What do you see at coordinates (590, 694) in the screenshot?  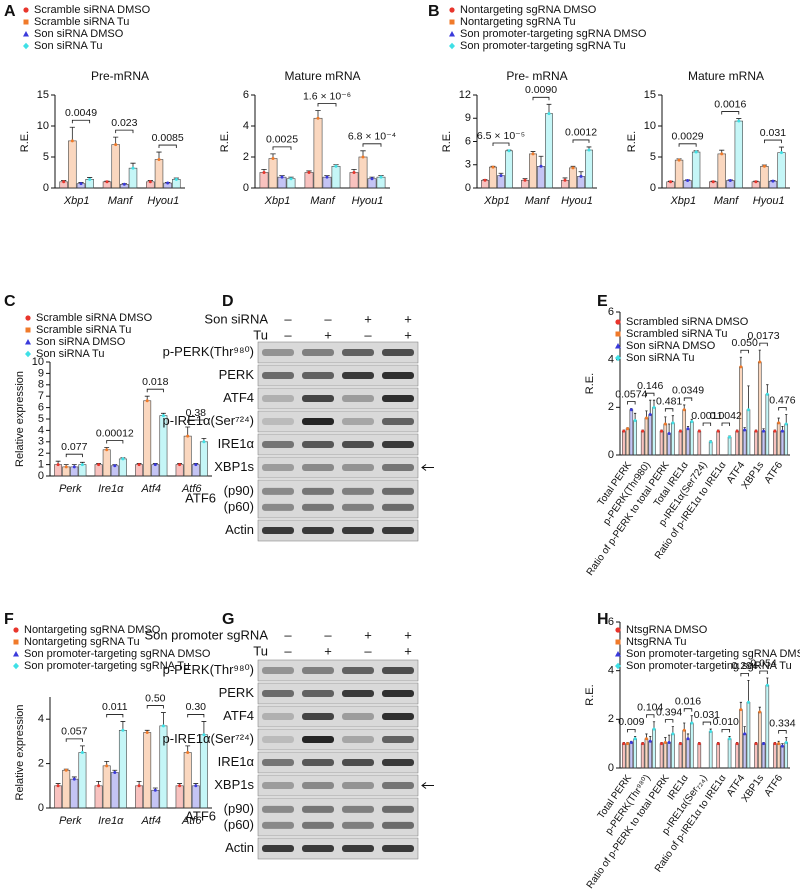 I see `y-axis-label: R.E.` at bounding box center [590, 694].